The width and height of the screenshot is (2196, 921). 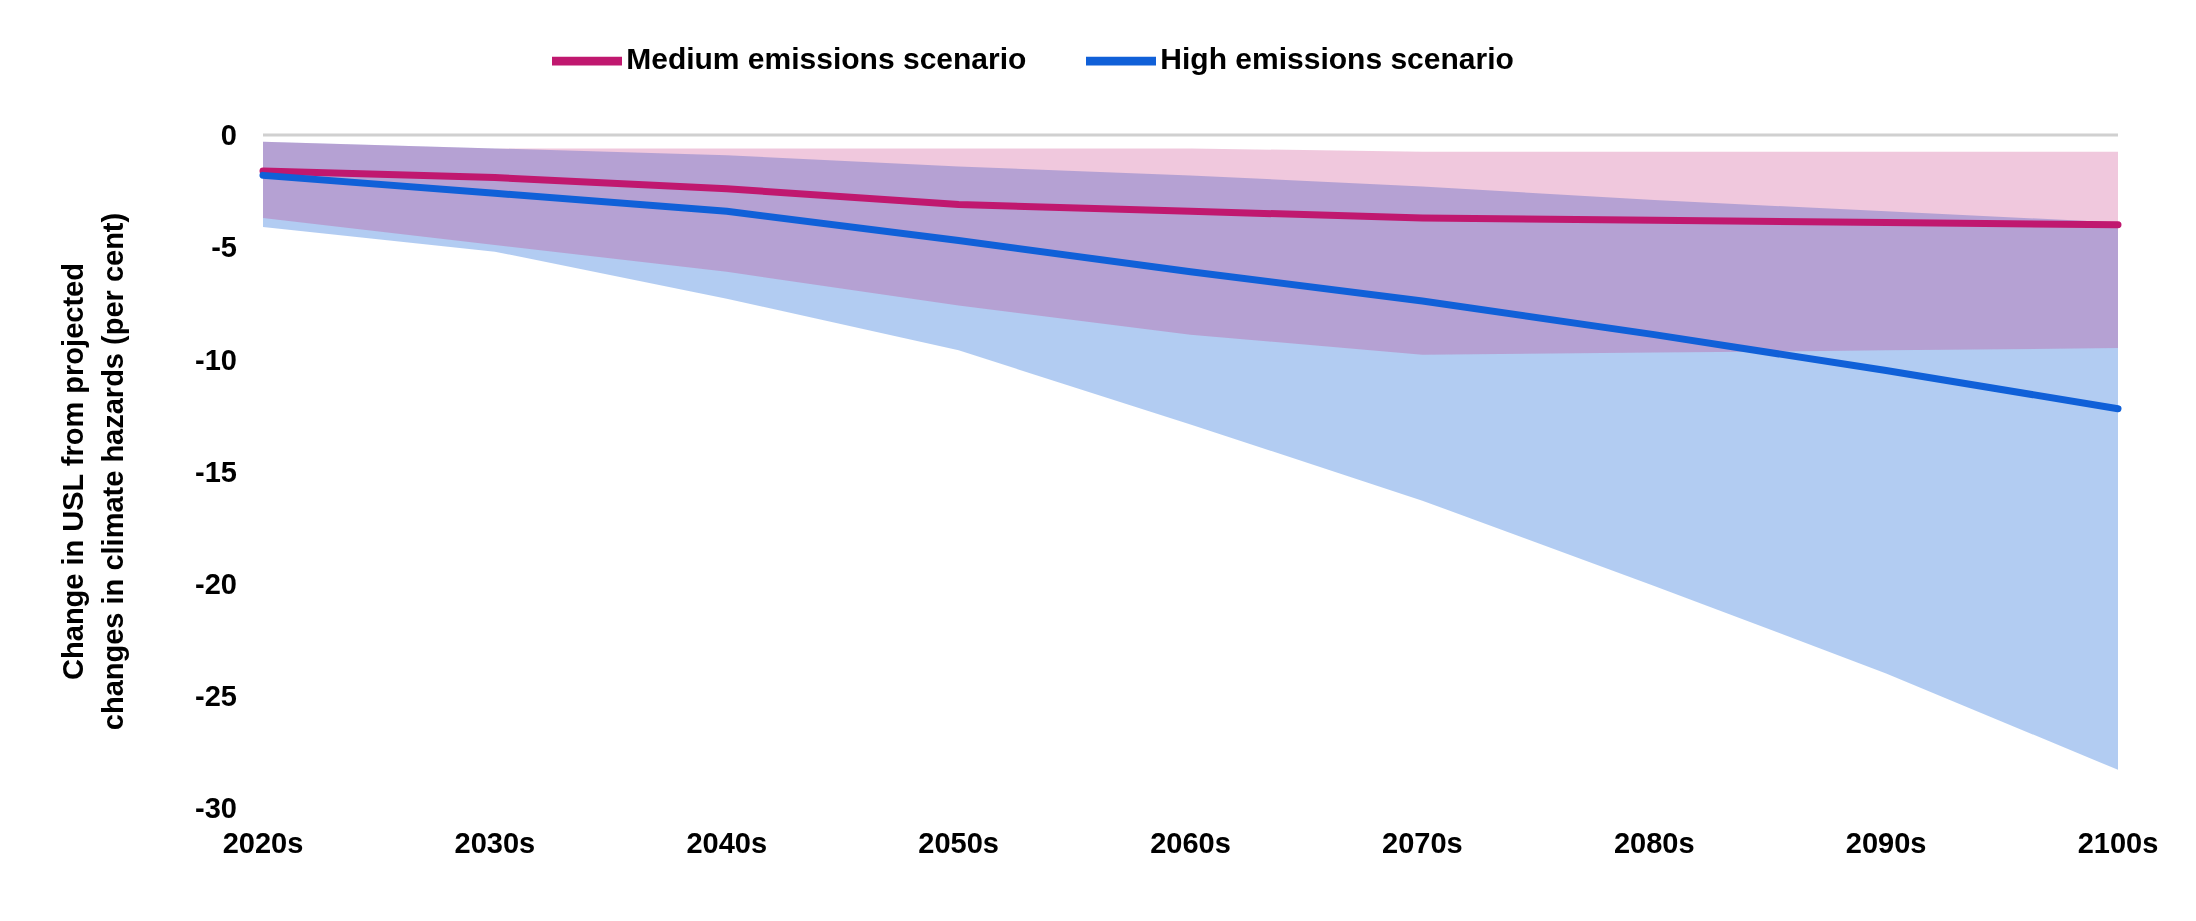 I want to click on x-tick-label: 2020s, so click(x=263, y=842).